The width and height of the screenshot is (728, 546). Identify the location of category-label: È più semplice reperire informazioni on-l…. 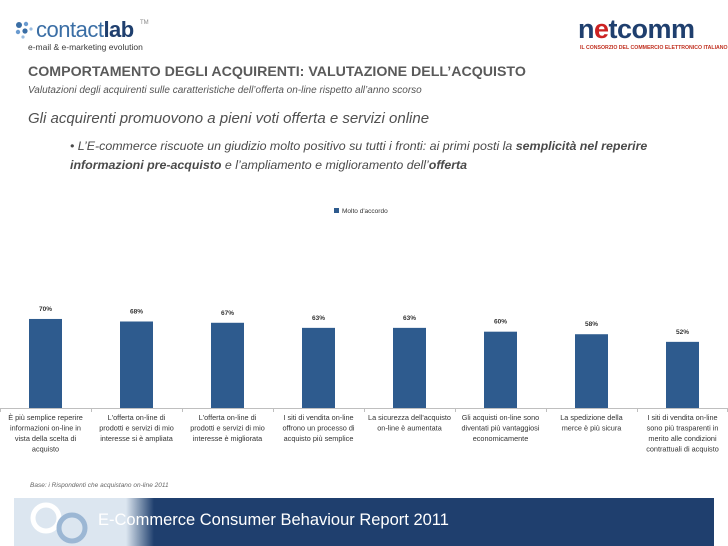
(45, 433).